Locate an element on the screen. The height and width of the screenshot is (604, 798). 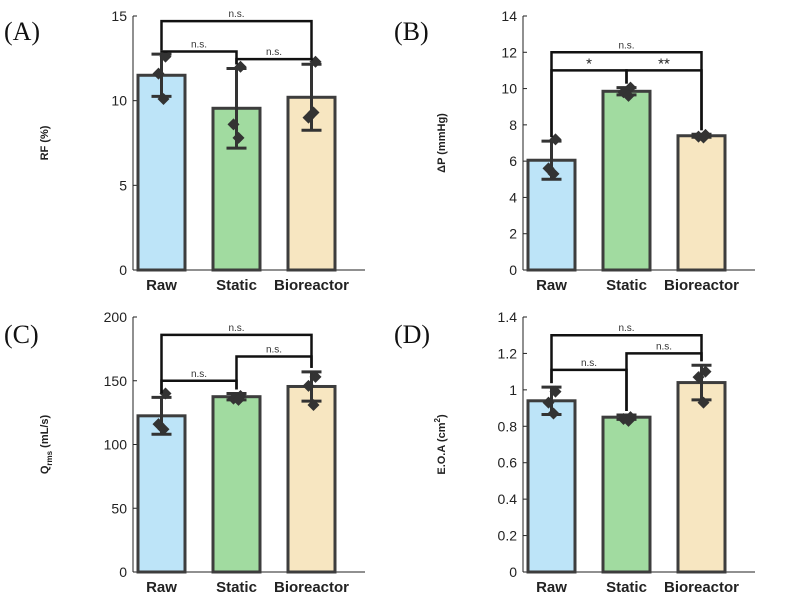
panel-label: (B) is located at coordinates (411, 31).